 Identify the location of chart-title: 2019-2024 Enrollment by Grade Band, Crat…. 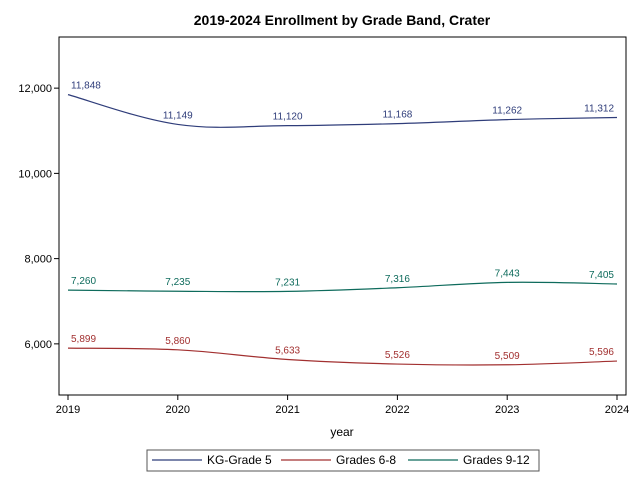
(342, 20).